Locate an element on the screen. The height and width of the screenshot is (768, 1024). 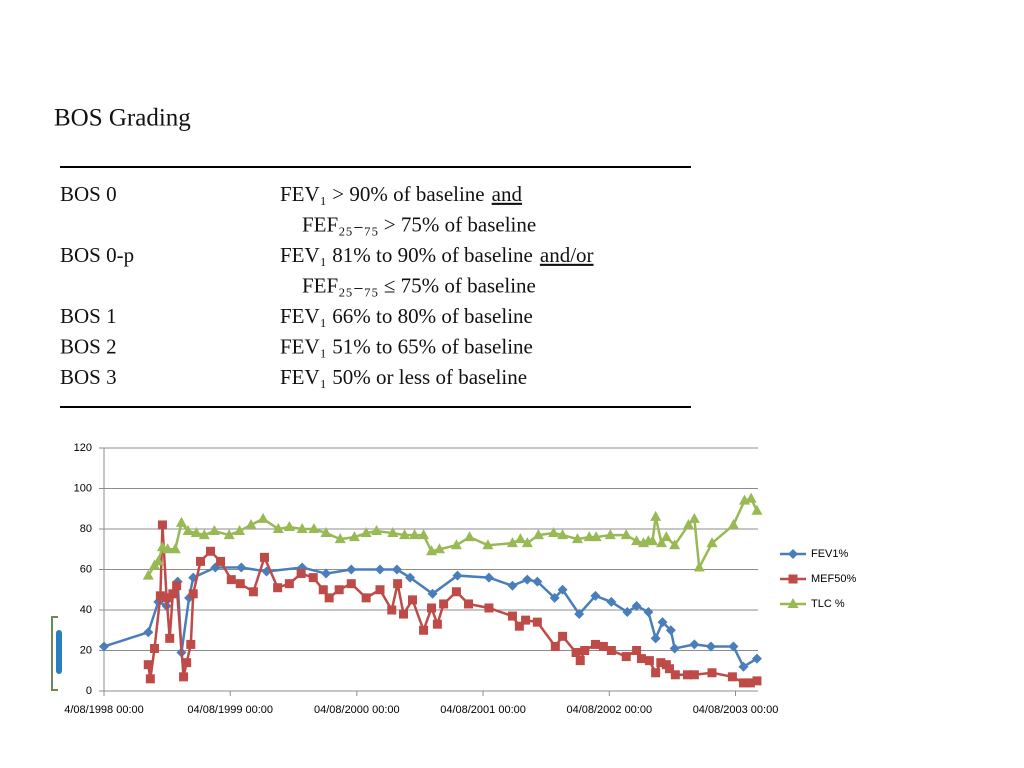
x-tick-label: 04/08/2003 00:00 is located at coordinates (736, 710).